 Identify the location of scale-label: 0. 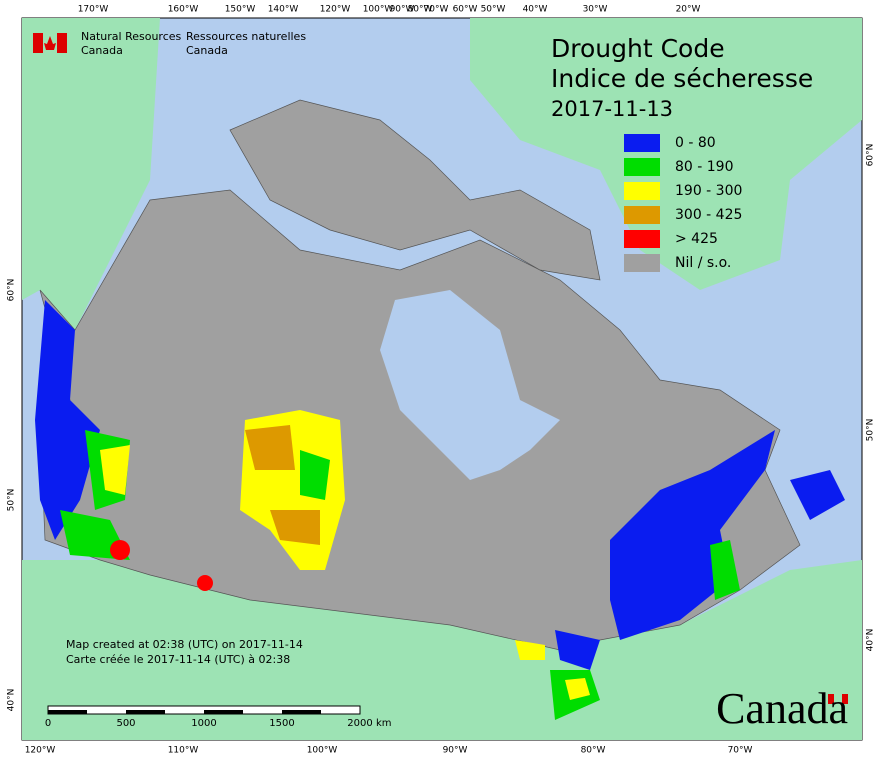
(48, 723).